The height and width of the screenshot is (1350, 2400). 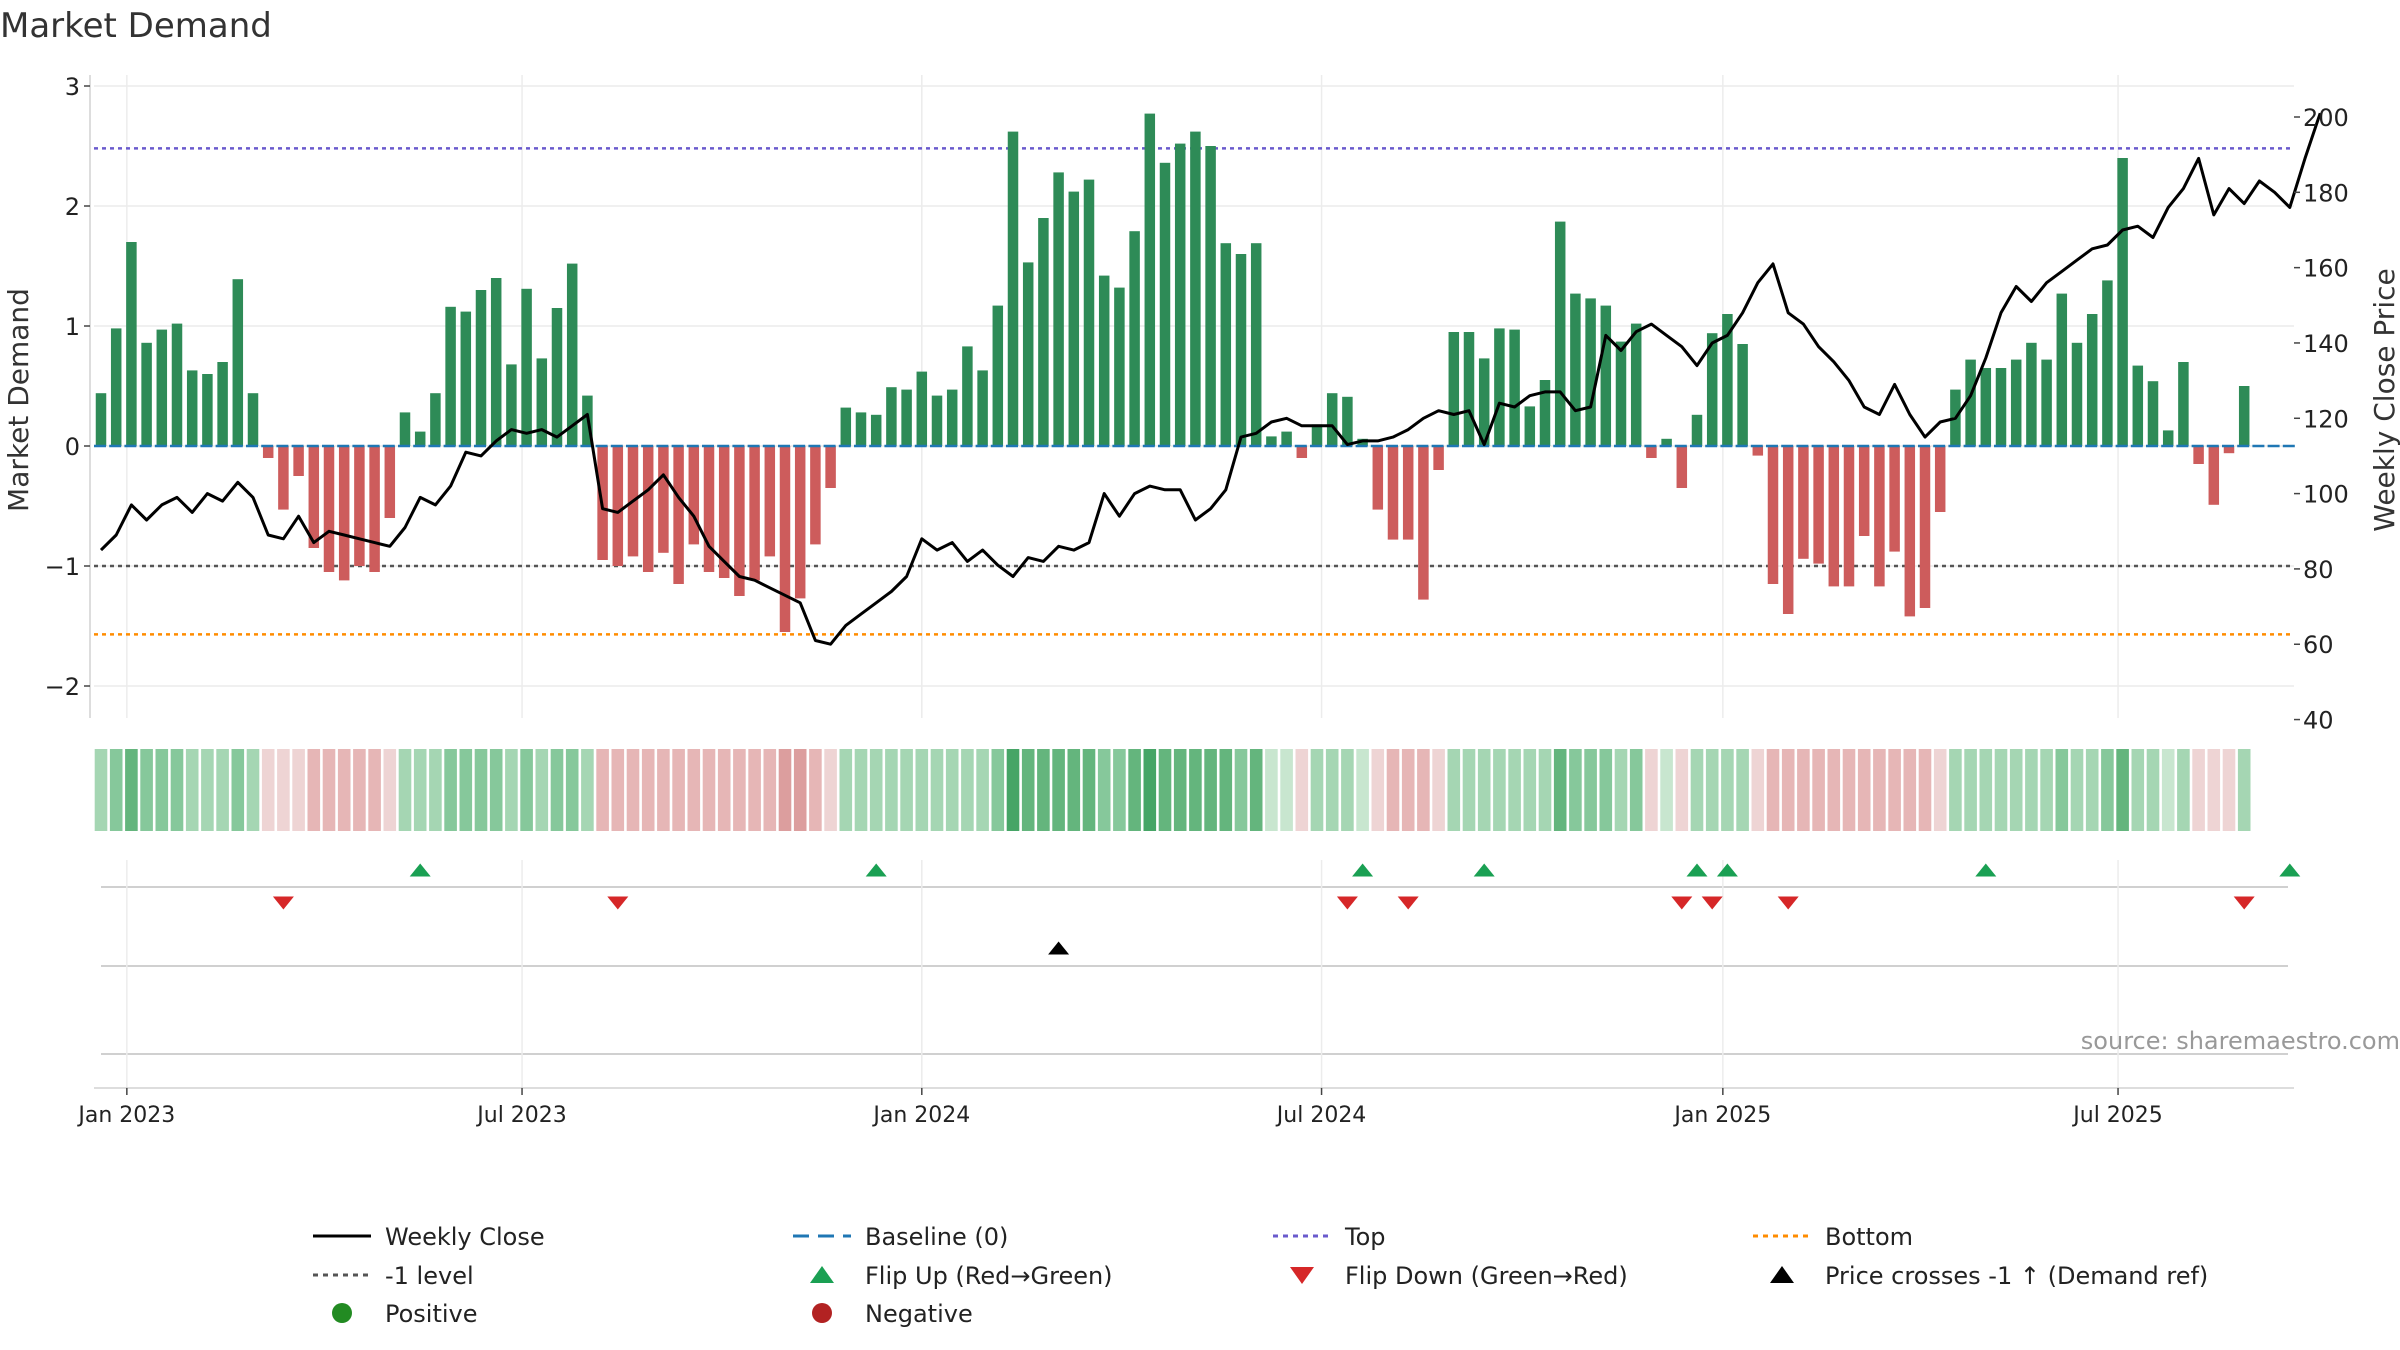 I want to click on x-tick-label: Jan 2023, so click(x=125, y=1115).